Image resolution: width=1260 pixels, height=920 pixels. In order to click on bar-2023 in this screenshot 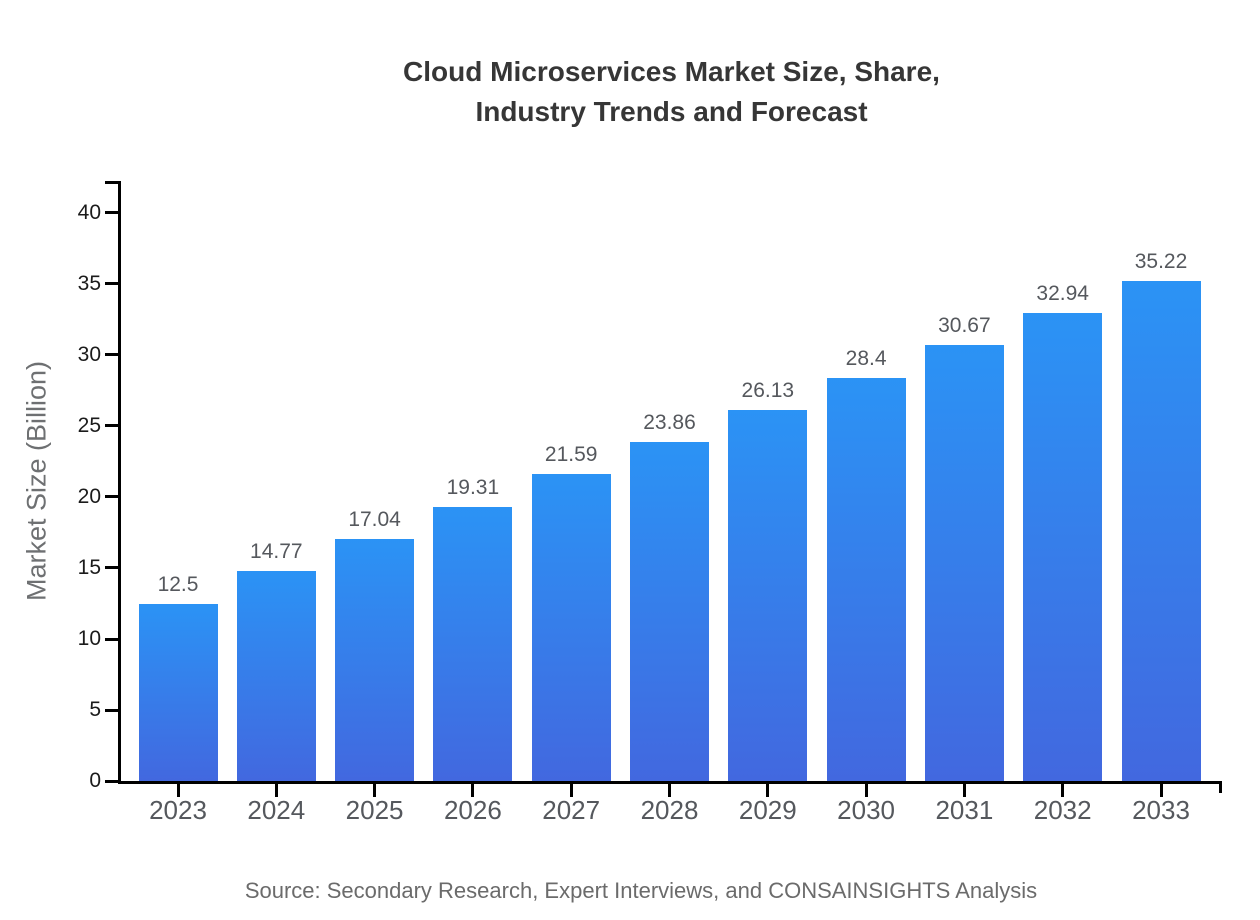, I will do `click(178, 692)`.